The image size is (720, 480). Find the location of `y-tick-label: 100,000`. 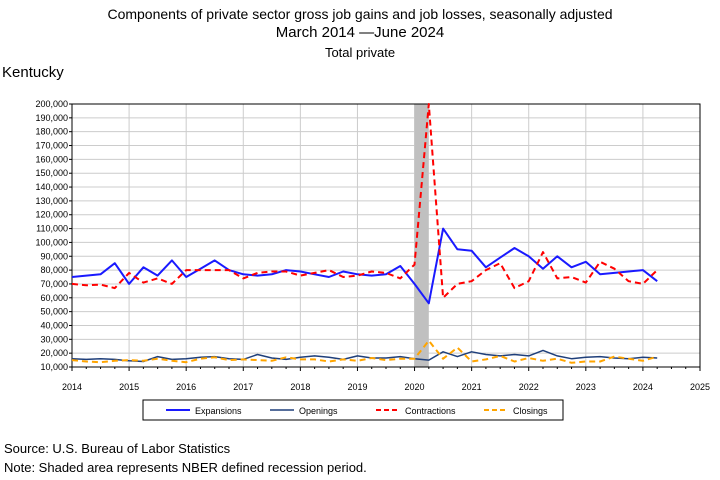

y-tick-label: 100,000 is located at coordinates (51, 242).